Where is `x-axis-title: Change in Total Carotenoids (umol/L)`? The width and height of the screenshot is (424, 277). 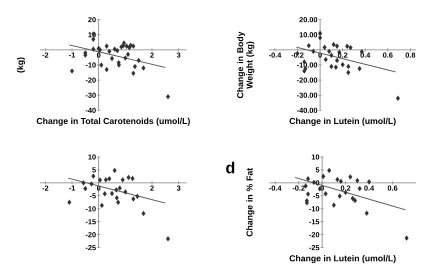
x-axis-title: Change in Total Carotenoids (umol/L) is located at coordinates (113, 122).